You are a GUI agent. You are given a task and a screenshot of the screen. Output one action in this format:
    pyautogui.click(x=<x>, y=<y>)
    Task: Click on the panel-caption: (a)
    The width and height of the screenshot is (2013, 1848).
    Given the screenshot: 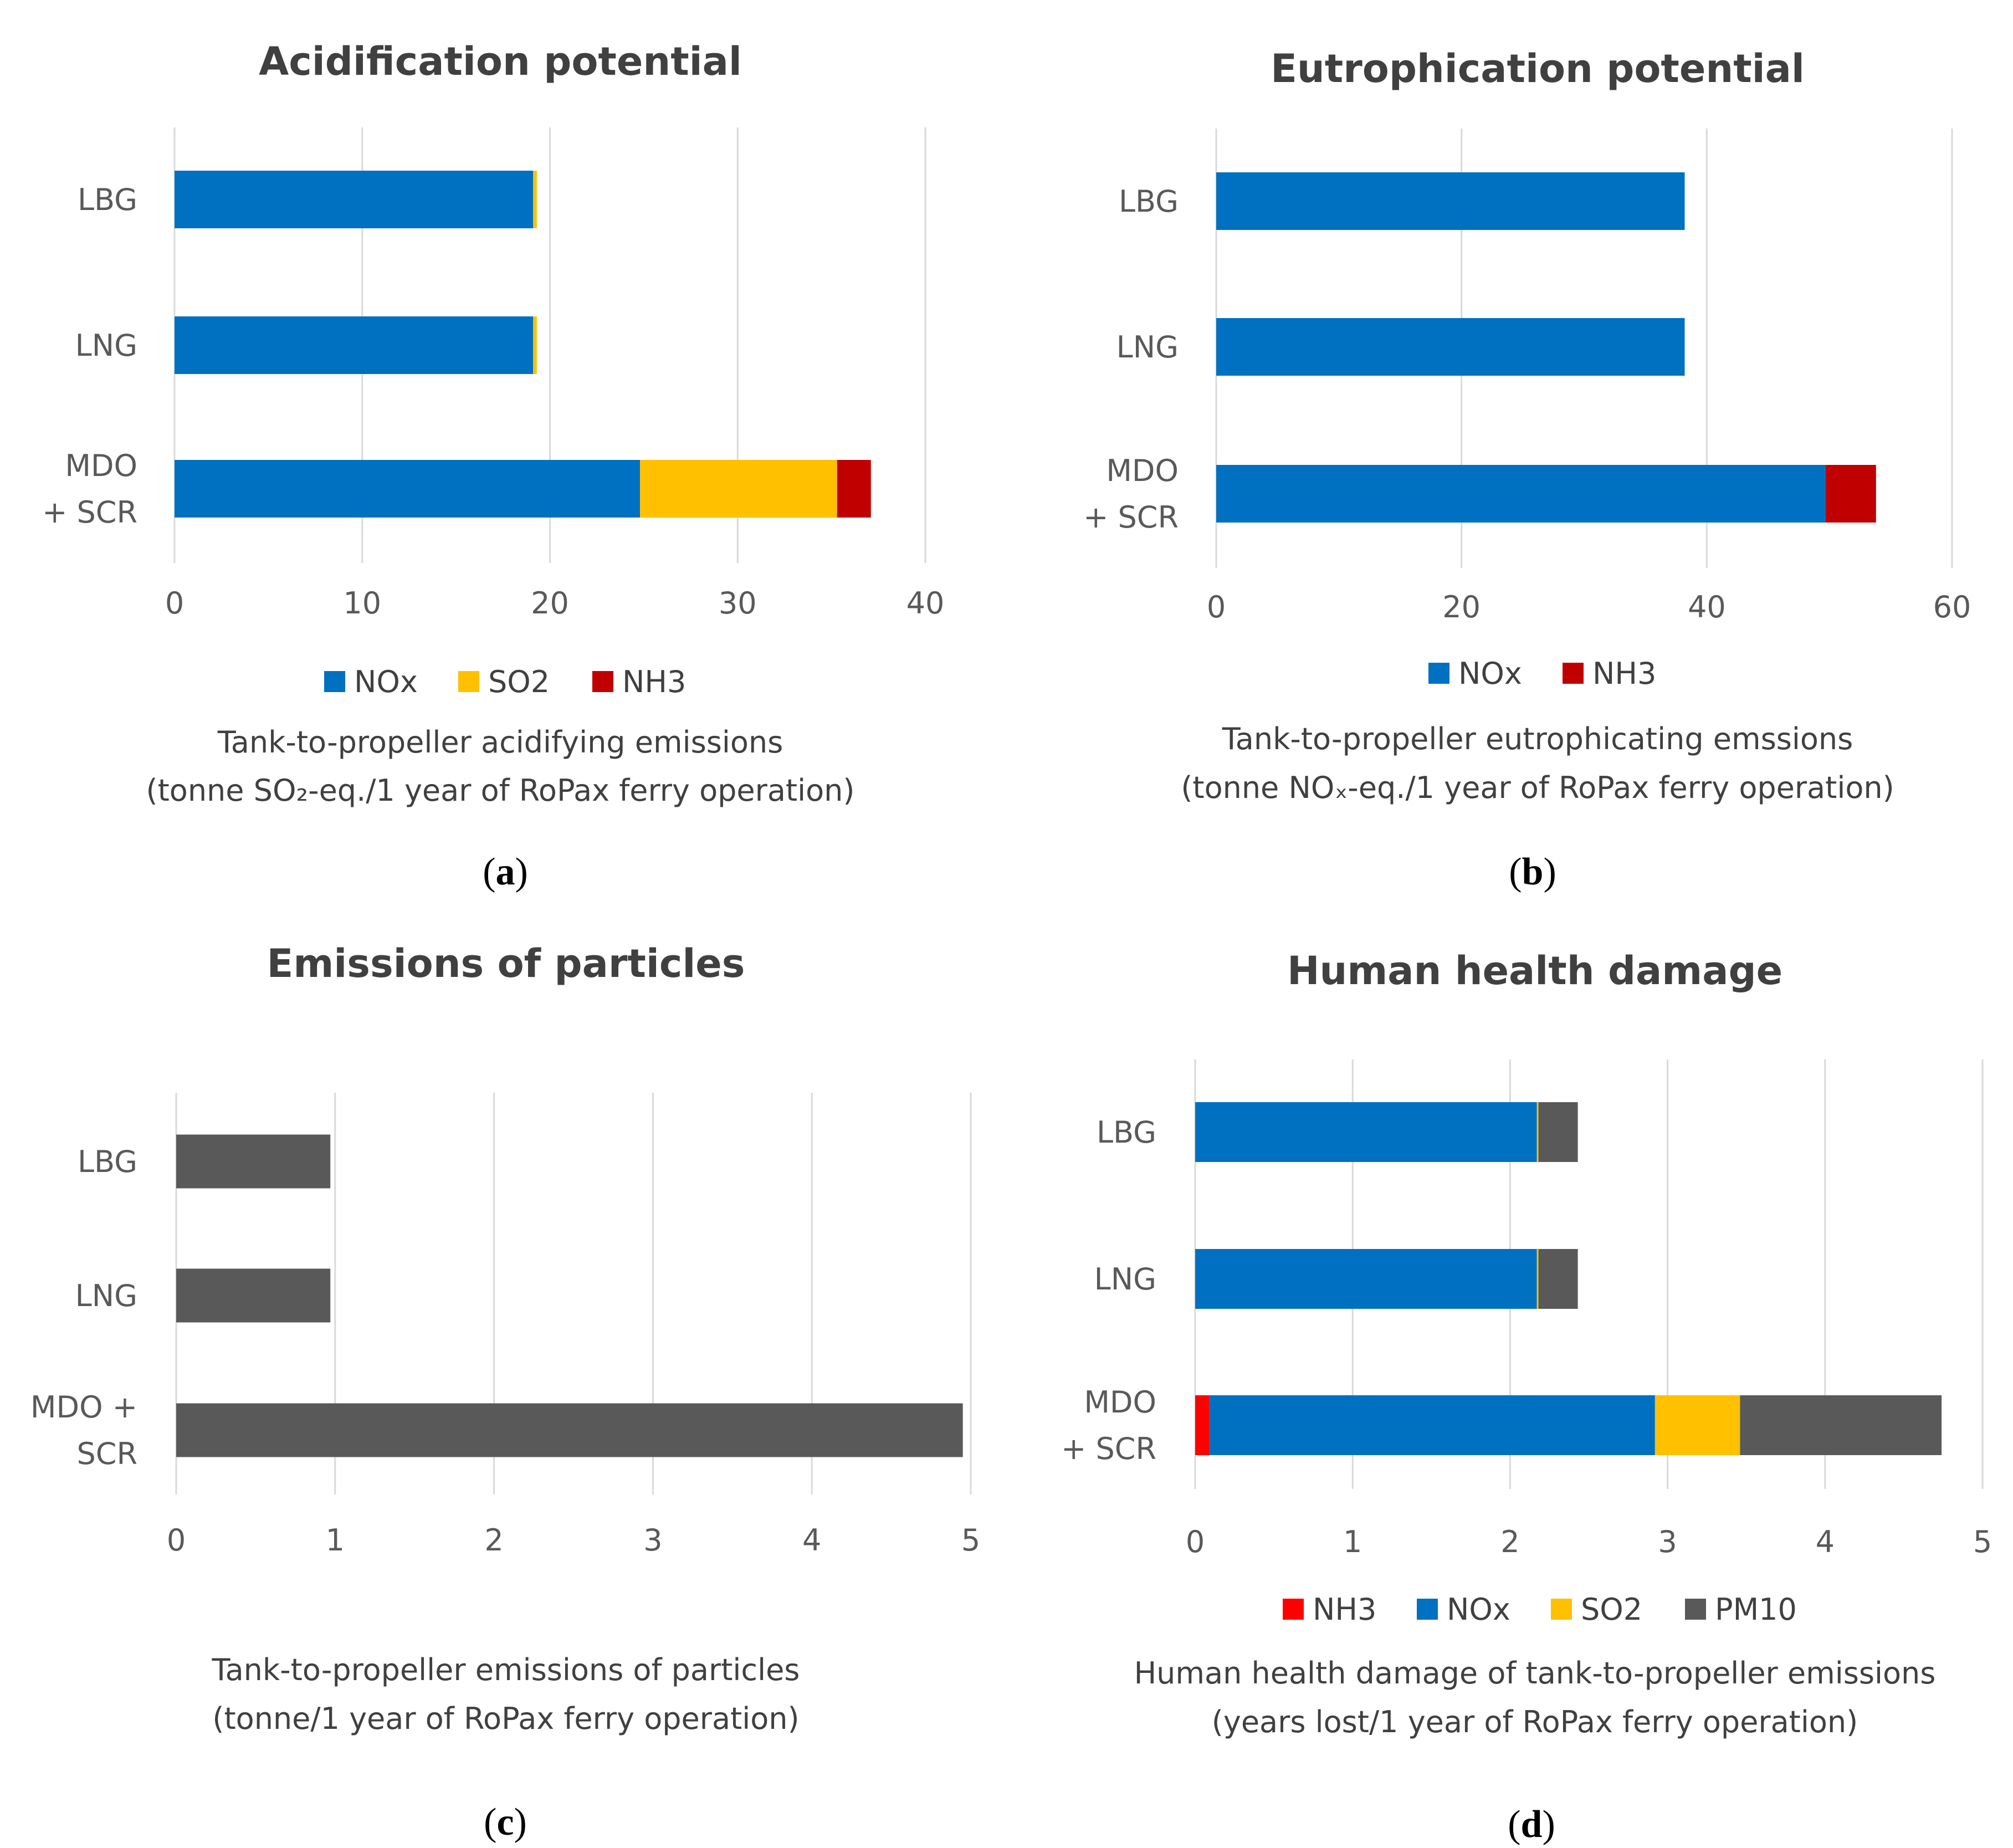 What is the action you would take?
    pyautogui.click(x=505, y=872)
    